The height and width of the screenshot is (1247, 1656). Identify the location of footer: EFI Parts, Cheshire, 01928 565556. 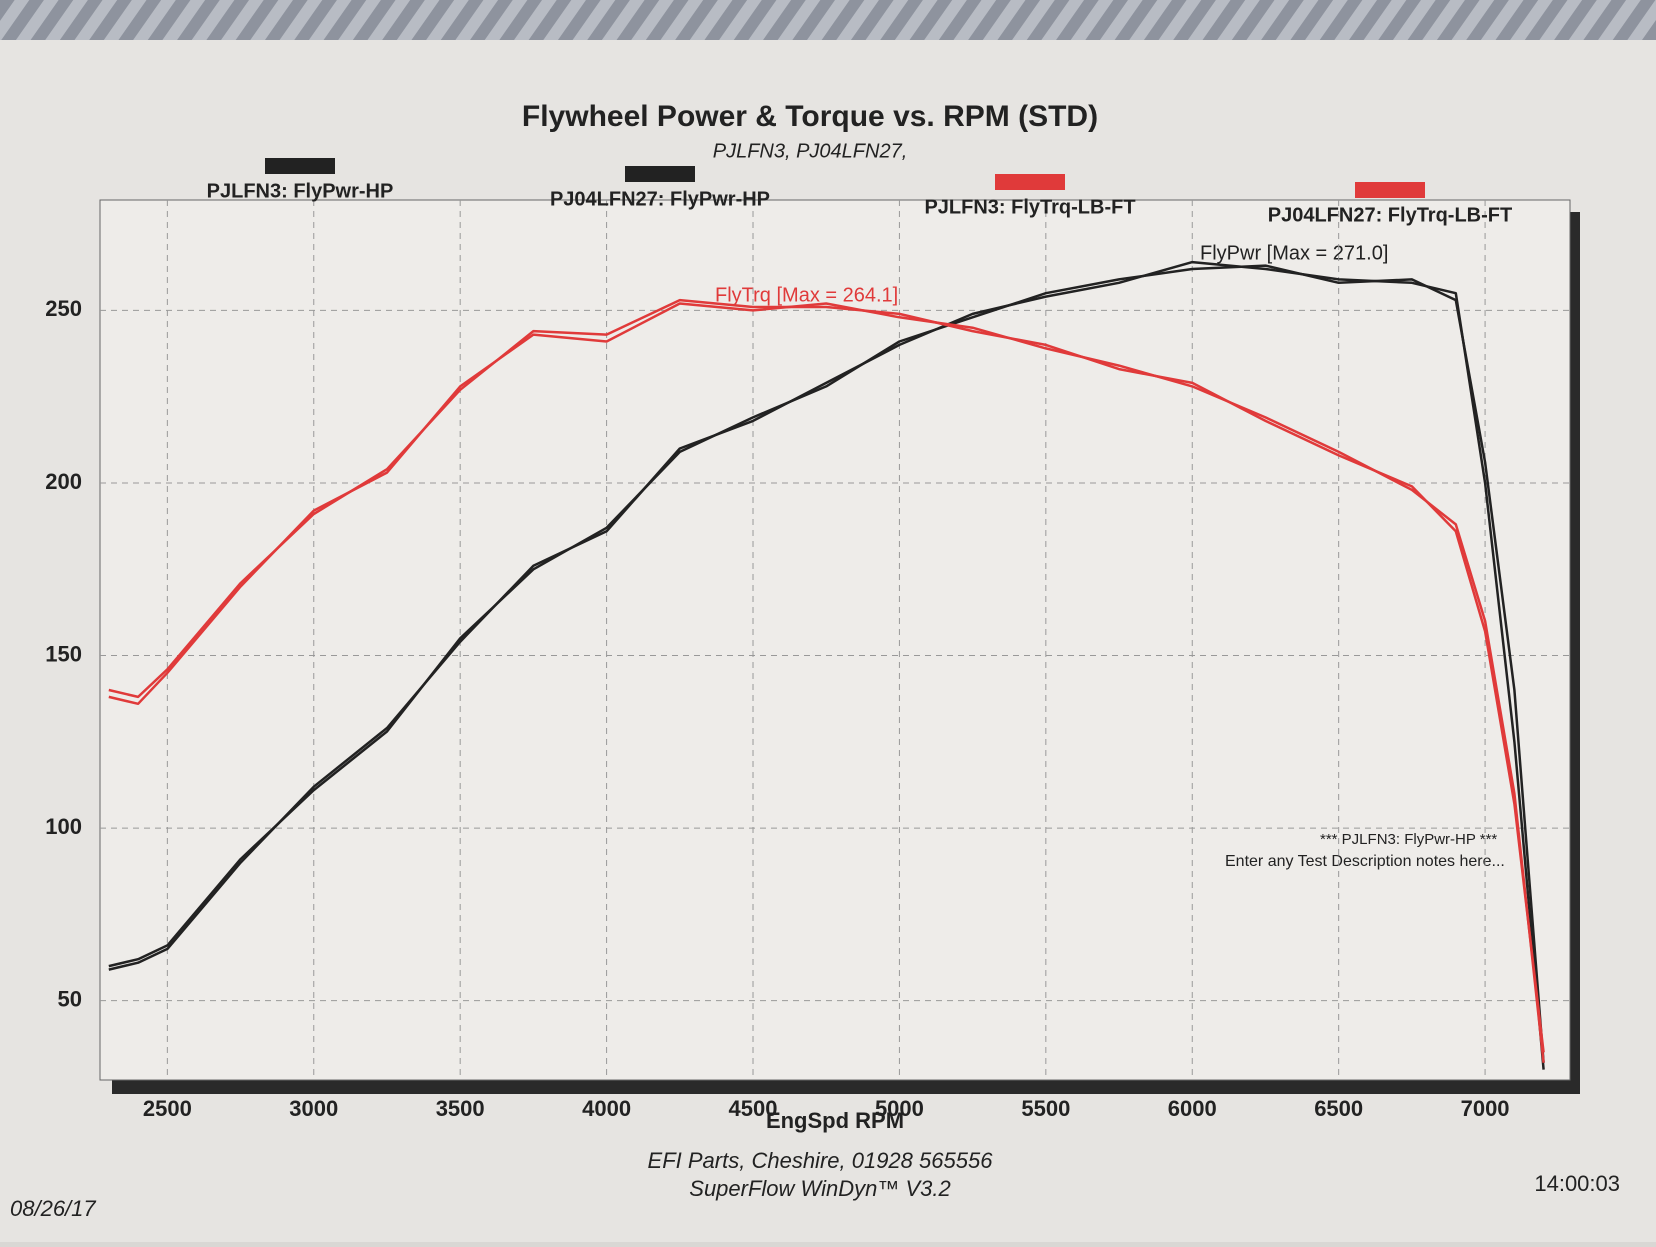
(821, 1160).